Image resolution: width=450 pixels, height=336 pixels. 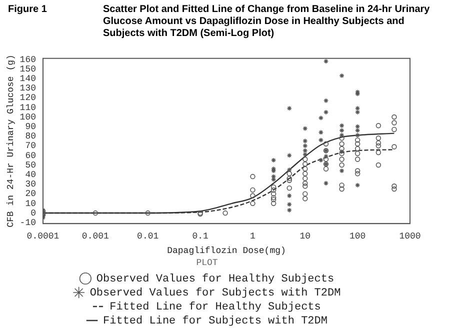 I want to click on y-tick-label: 120, so click(x=28, y=98).